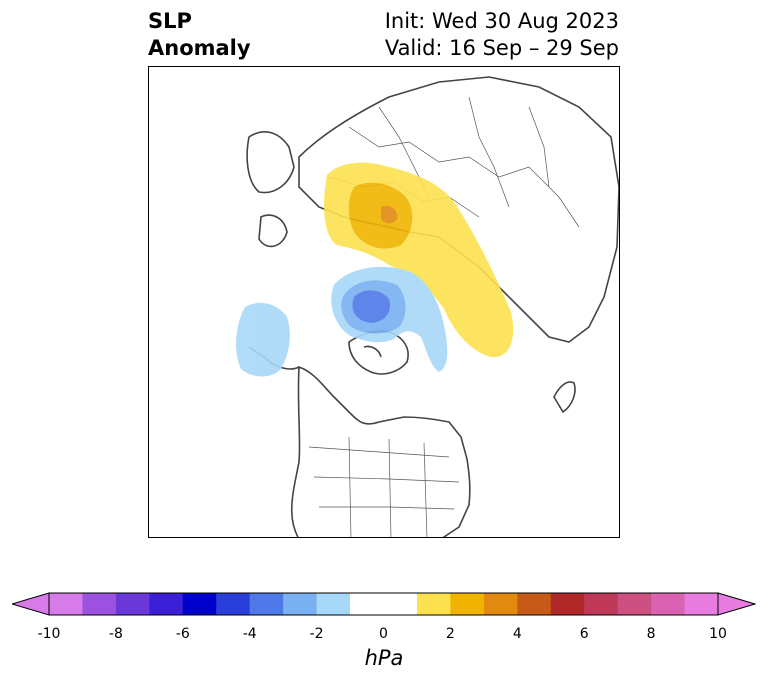  What do you see at coordinates (384, 658) in the screenshot?
I see `colorbar-unit-label: hPa` at bounding box center [384, 658].